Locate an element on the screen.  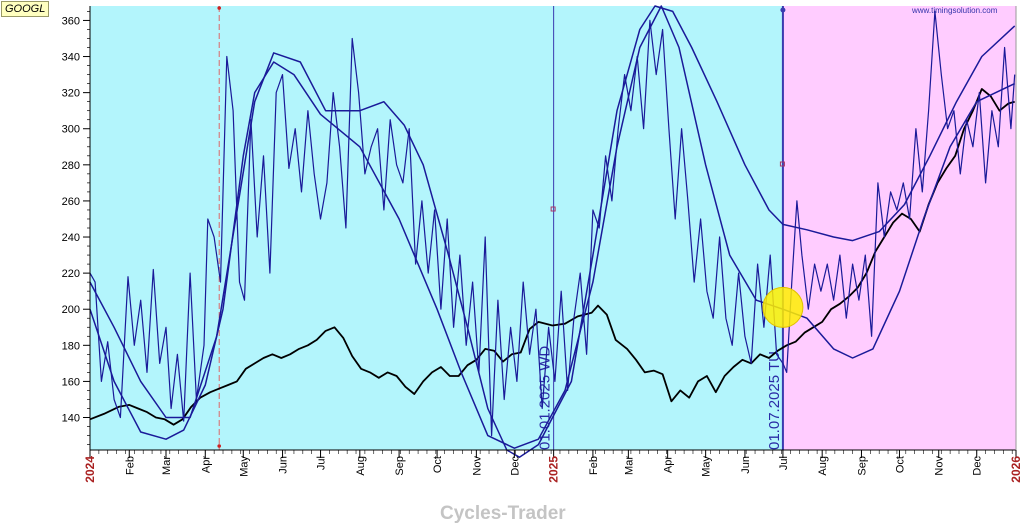
site-credit: www.timingsolution.com is located at coordinates (955, 10).